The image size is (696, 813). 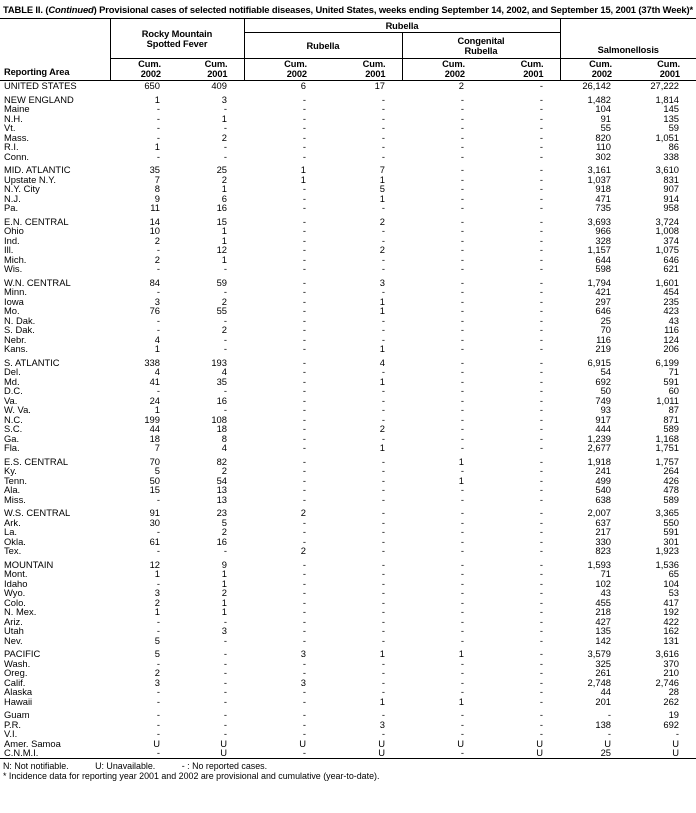 What do you see at coordinates (348, 682) in the screenshot?
I see `table-row: Calif. 3 - 3 - - - 2,748 2,746` at bounding box center [348, 682].